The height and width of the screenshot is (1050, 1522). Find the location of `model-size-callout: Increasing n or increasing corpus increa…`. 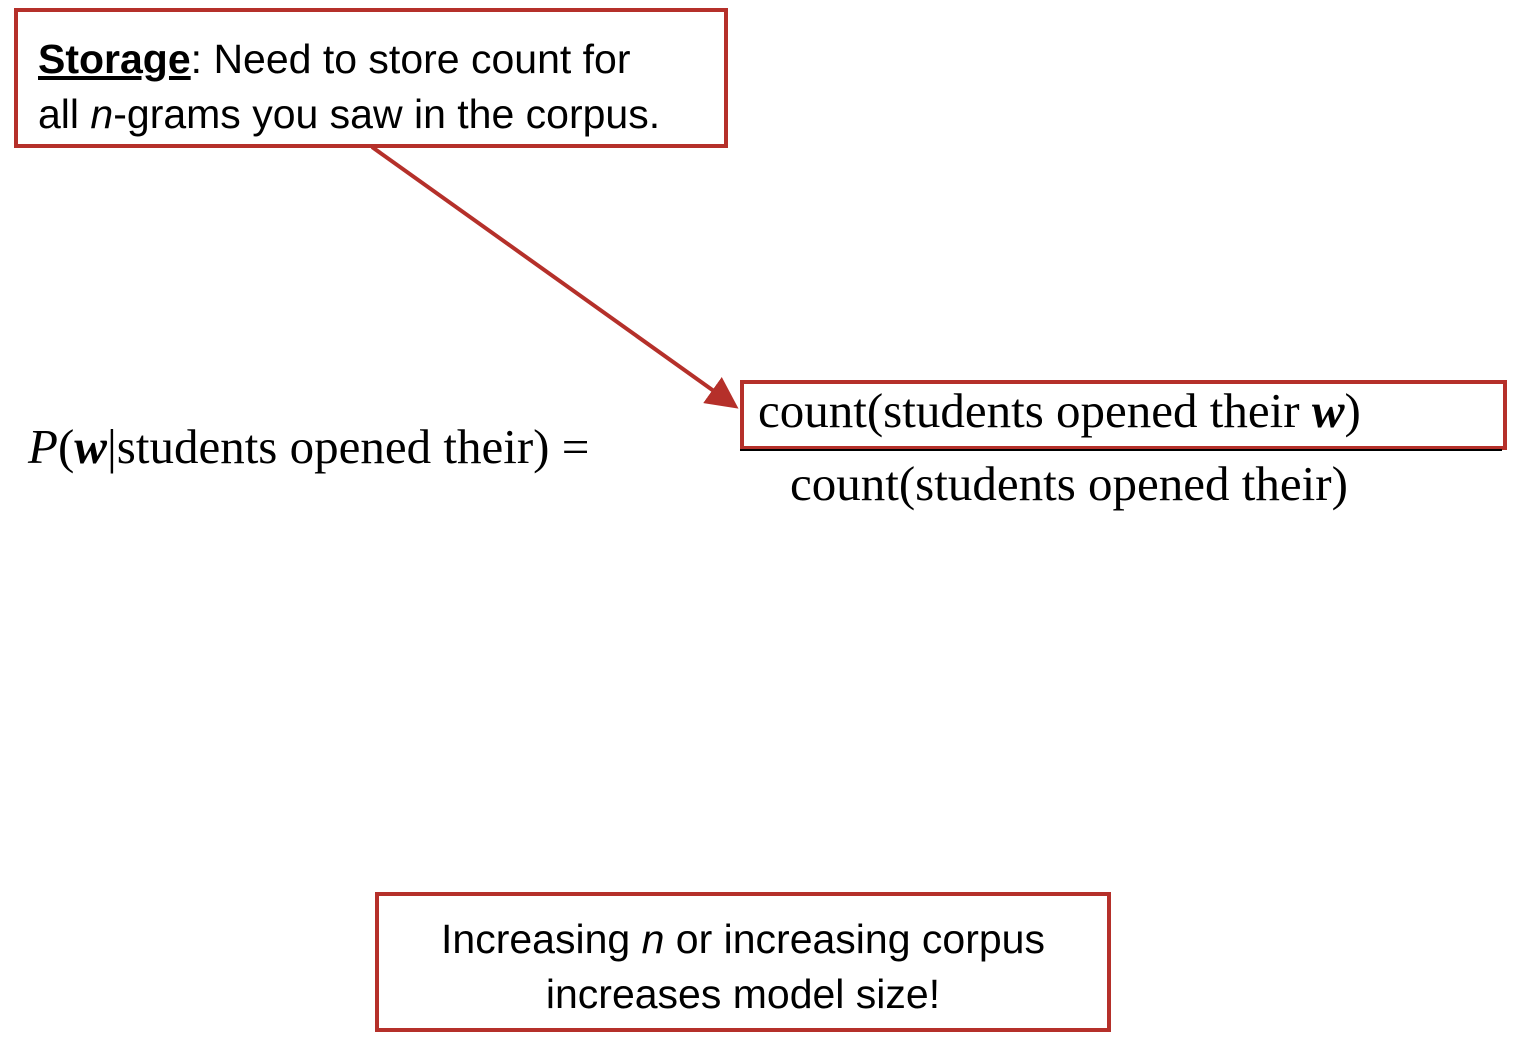

model-size-callout: Increasing n or increasing corpus increa… is located at coordinates (743, 962).